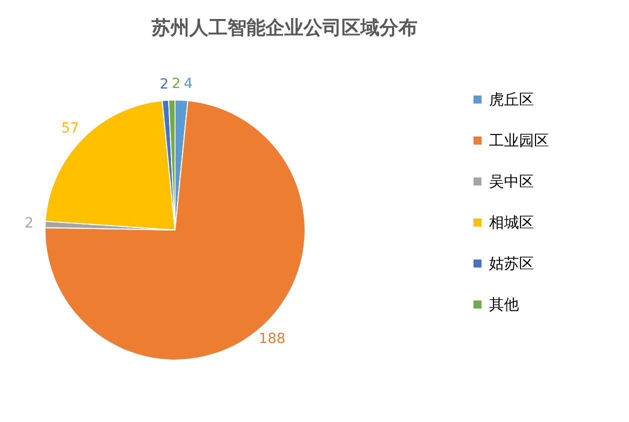 The width and height of the screenshot is (629, 422). I want to click on legend-label: 其他, so click(504, 305).